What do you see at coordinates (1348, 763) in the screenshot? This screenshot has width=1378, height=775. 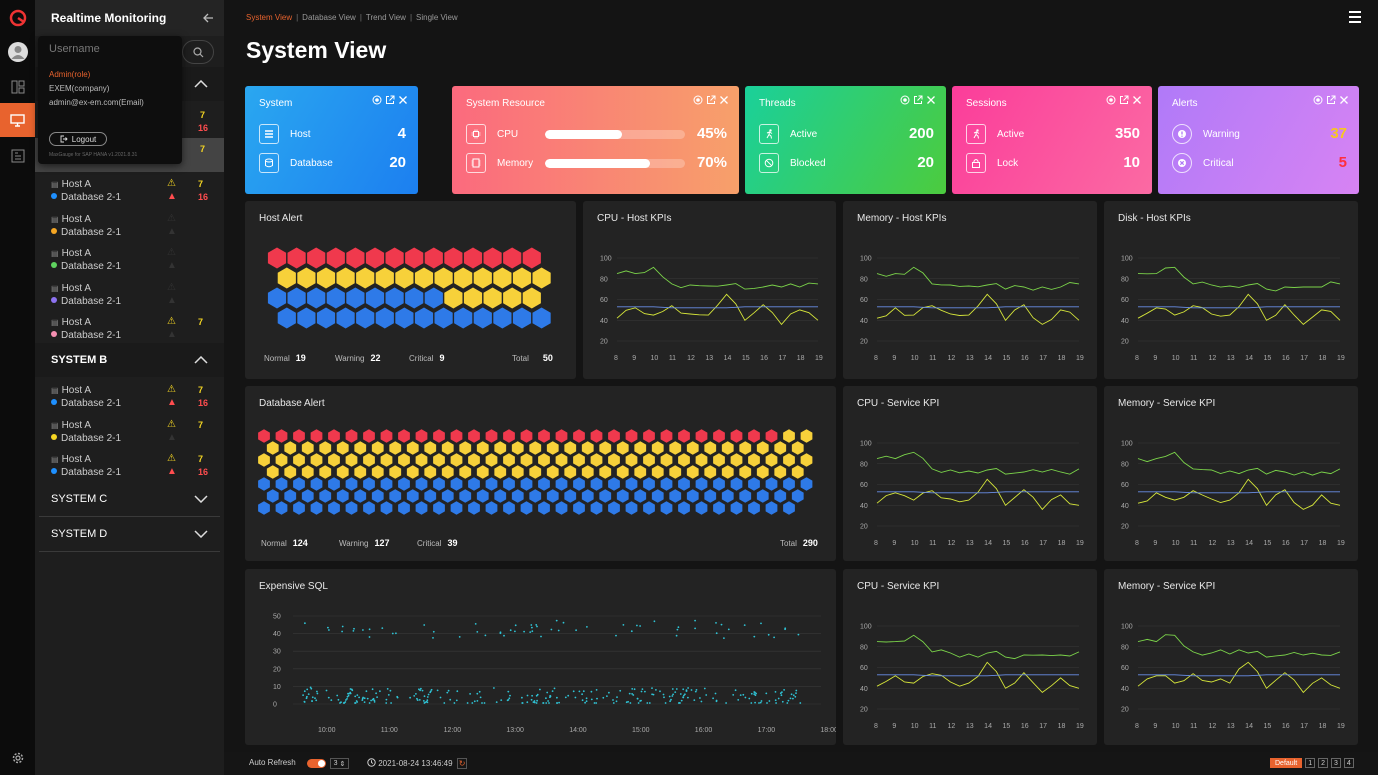 I see `layout-4-button: 4` at bounding box center [1348, 763].